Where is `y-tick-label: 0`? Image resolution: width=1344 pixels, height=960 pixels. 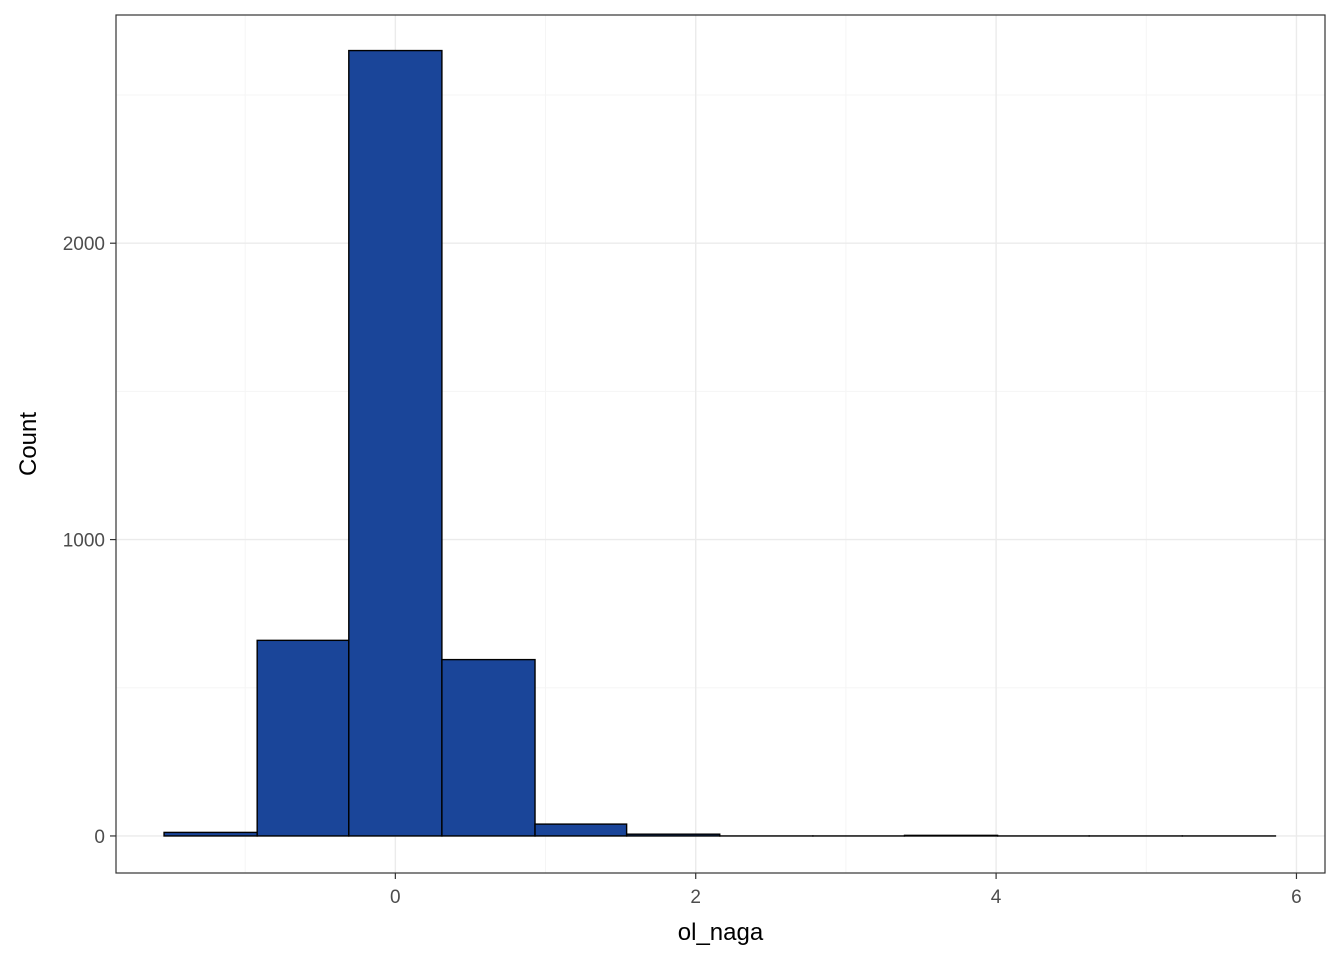
y-tick-label: 0 is located at coordinates (99, 837).